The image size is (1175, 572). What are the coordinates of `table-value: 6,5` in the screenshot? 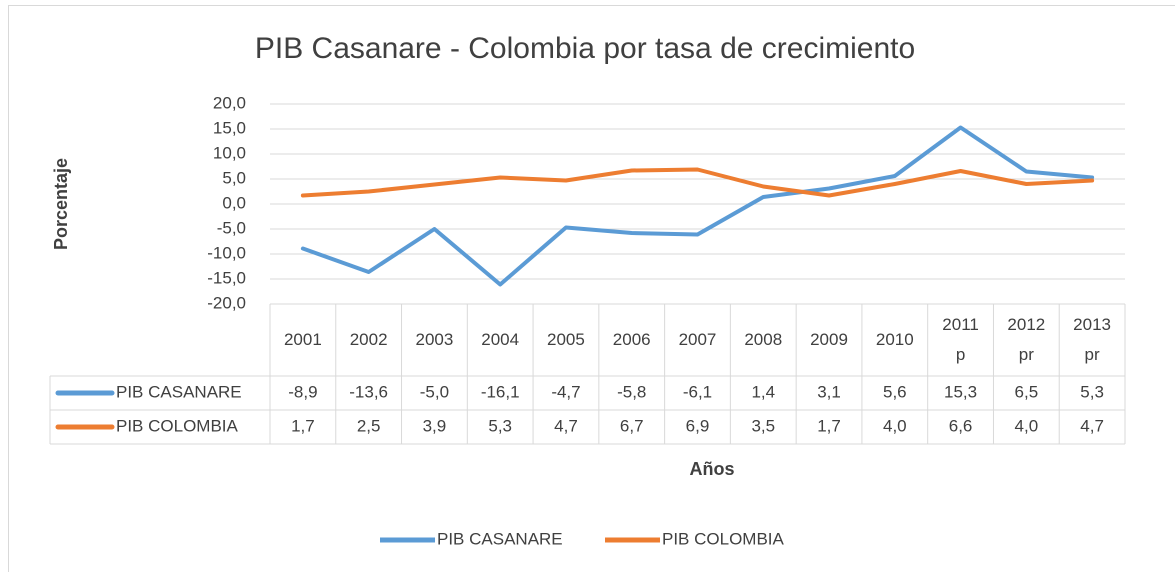 It's located at (1027, 391).